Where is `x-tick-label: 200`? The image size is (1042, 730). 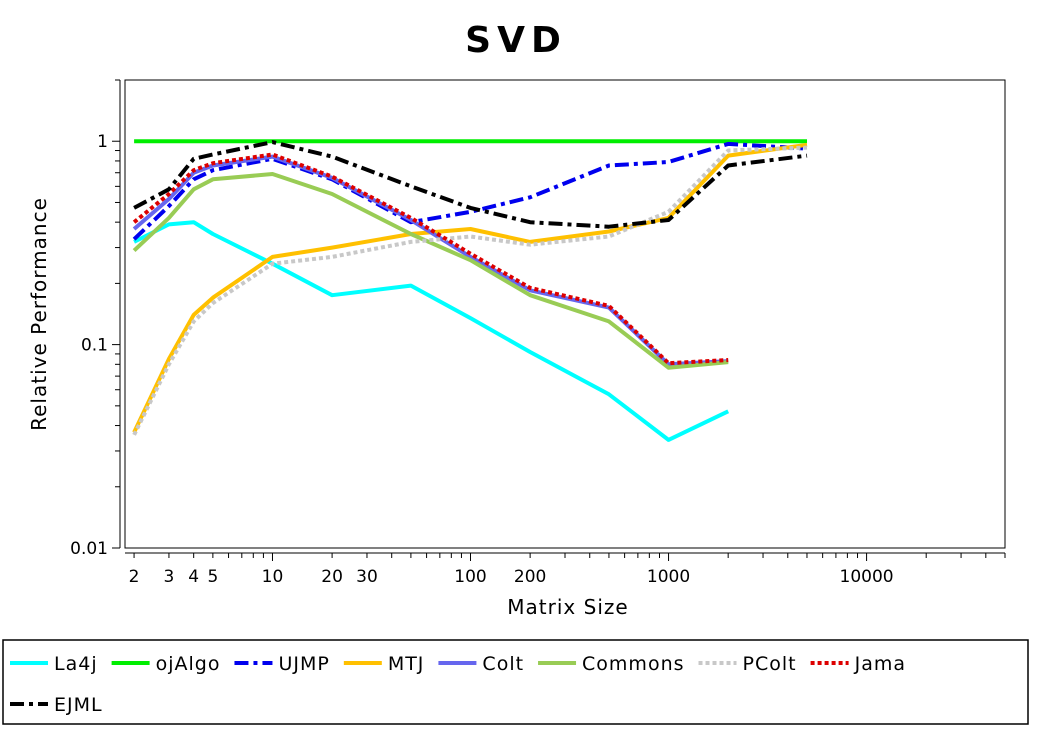 x-tick-label: 200 is located at coordinates (530, 577).